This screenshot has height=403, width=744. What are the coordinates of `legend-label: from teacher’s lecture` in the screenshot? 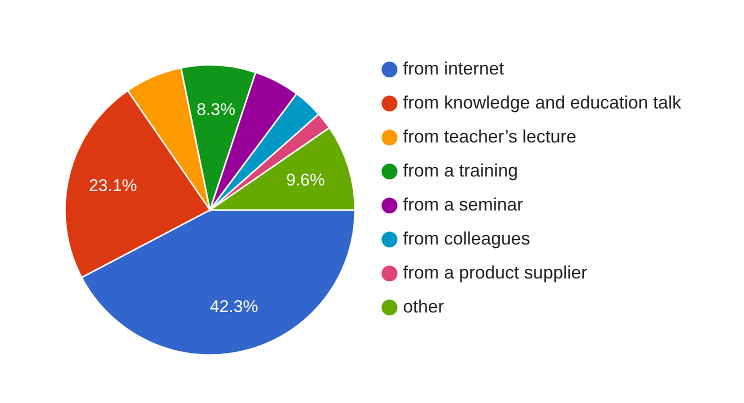 It's located at (489, 136).